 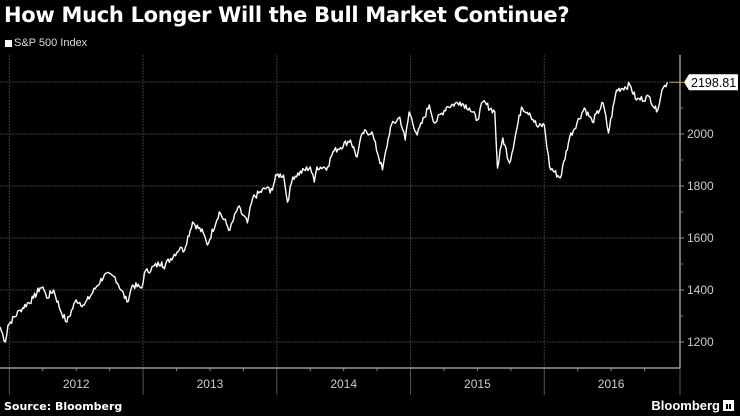 I want to click on last-value-badge, so click(x=711, y=82).